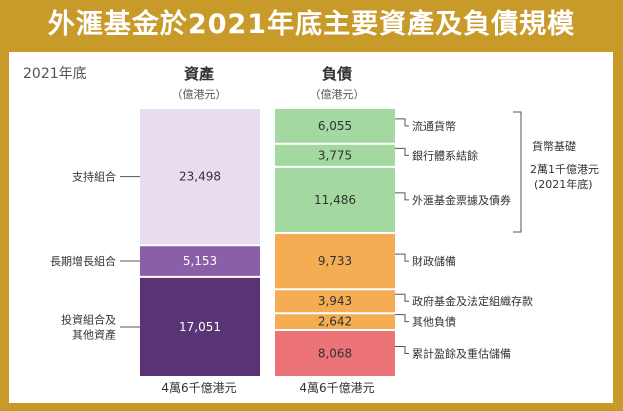 This screenshot has height=411, width=623. What do you see at coordinates (83, 261) in the screenshot?
I see `assets-category-label-1: 長期增長組合` at bounding box center [83, 261].